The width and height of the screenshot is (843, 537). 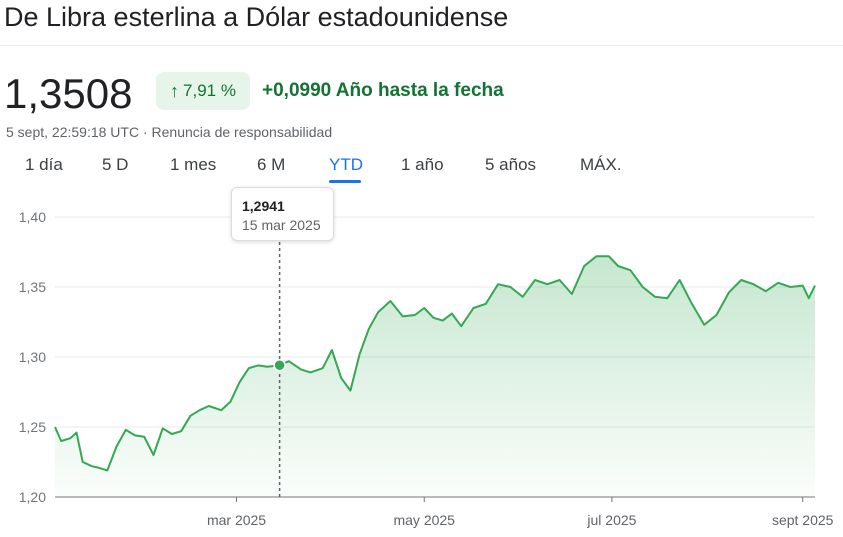 I want to click on percent-change-badge: ↑ 7,91 %, so click(x=203, y=91).